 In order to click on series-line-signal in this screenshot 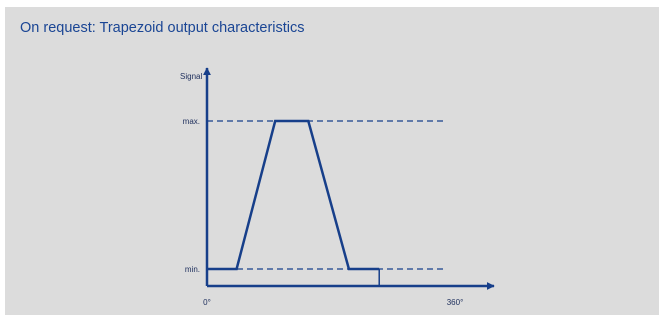, I will do `click(293, 195)`.